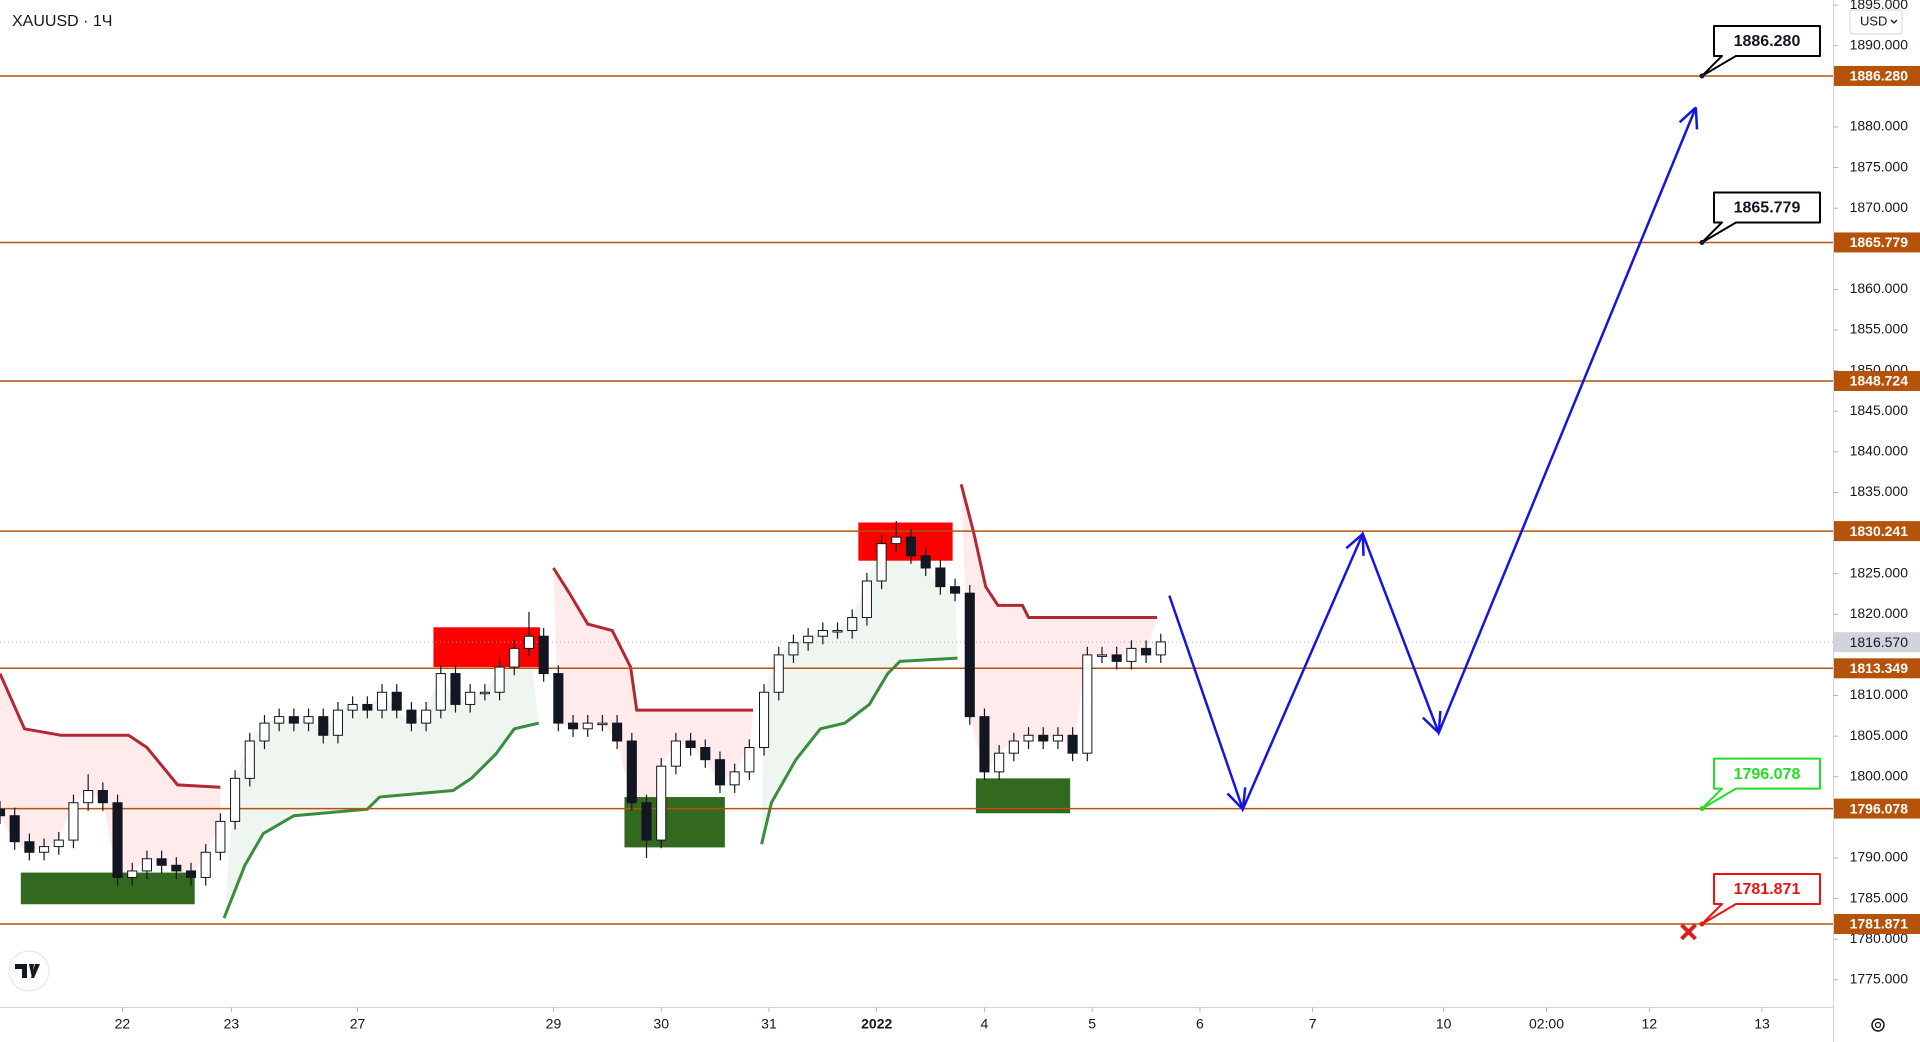 The height and width of the screenshot is (1042, 1920). Describe the element at coordinates (1879, 857) in the screenshot. I see `y-tick-label: 1790.000` at that location.